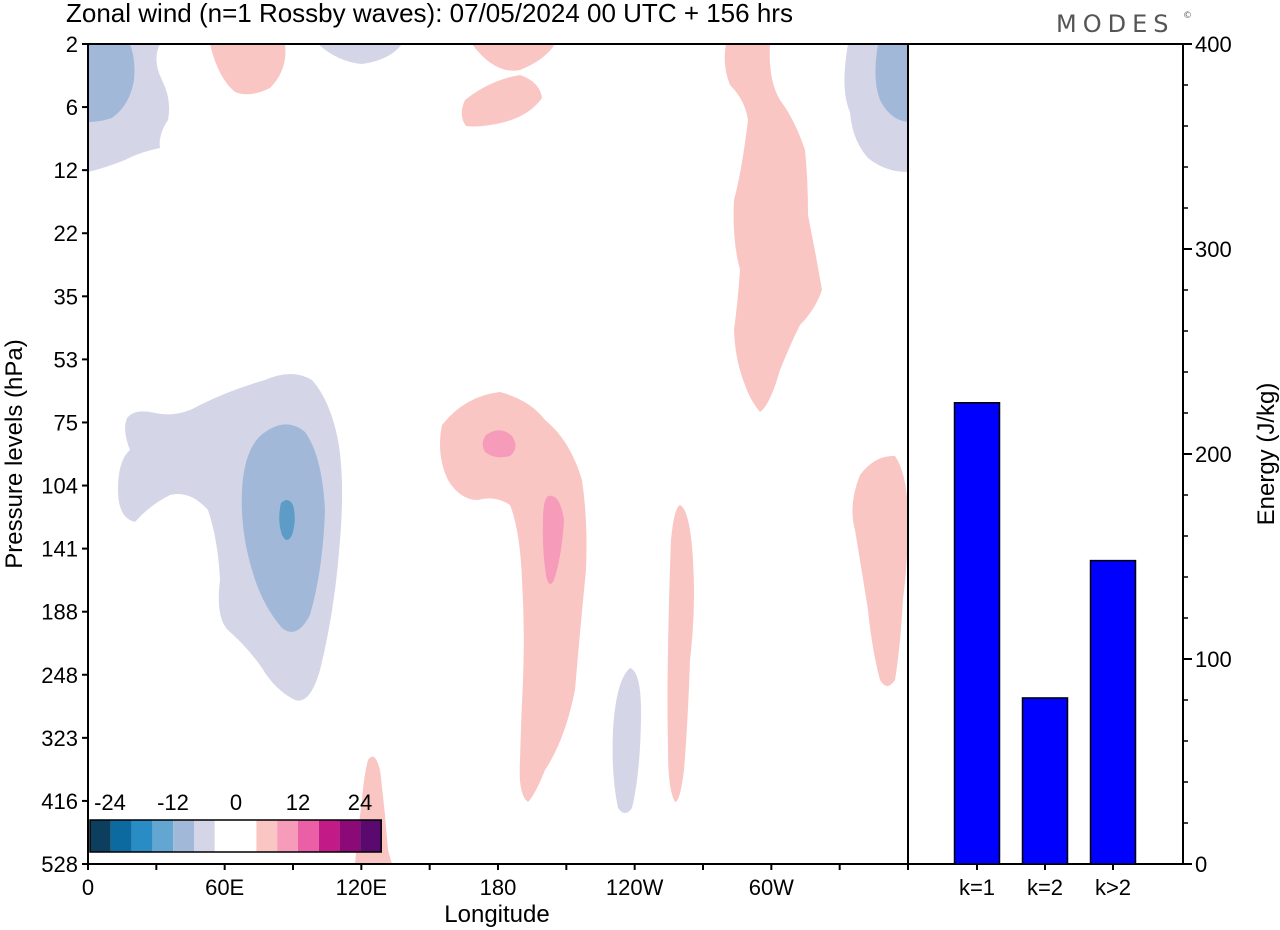 The height and width of the screenshot is (930, 1280). I want to click on y-tick-label: 188, so click(59, 612).